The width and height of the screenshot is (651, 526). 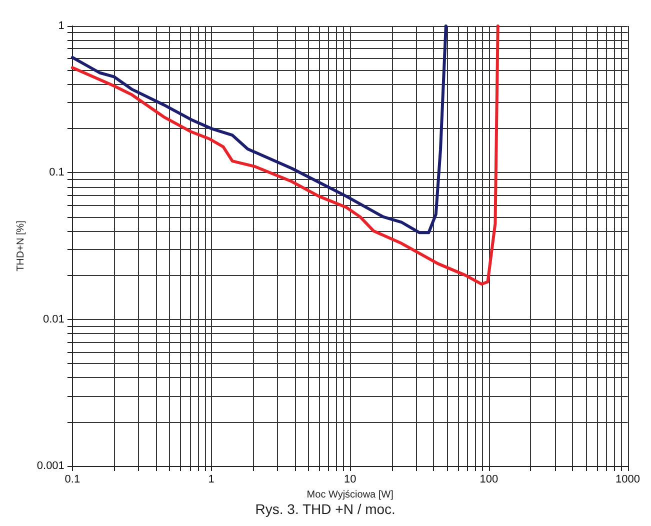 What do you see at coordinates (350, 494) in the screenshot?
I see `x-axis-title: Moc Wyjściowa [W]` at bounding box center [350, 494].